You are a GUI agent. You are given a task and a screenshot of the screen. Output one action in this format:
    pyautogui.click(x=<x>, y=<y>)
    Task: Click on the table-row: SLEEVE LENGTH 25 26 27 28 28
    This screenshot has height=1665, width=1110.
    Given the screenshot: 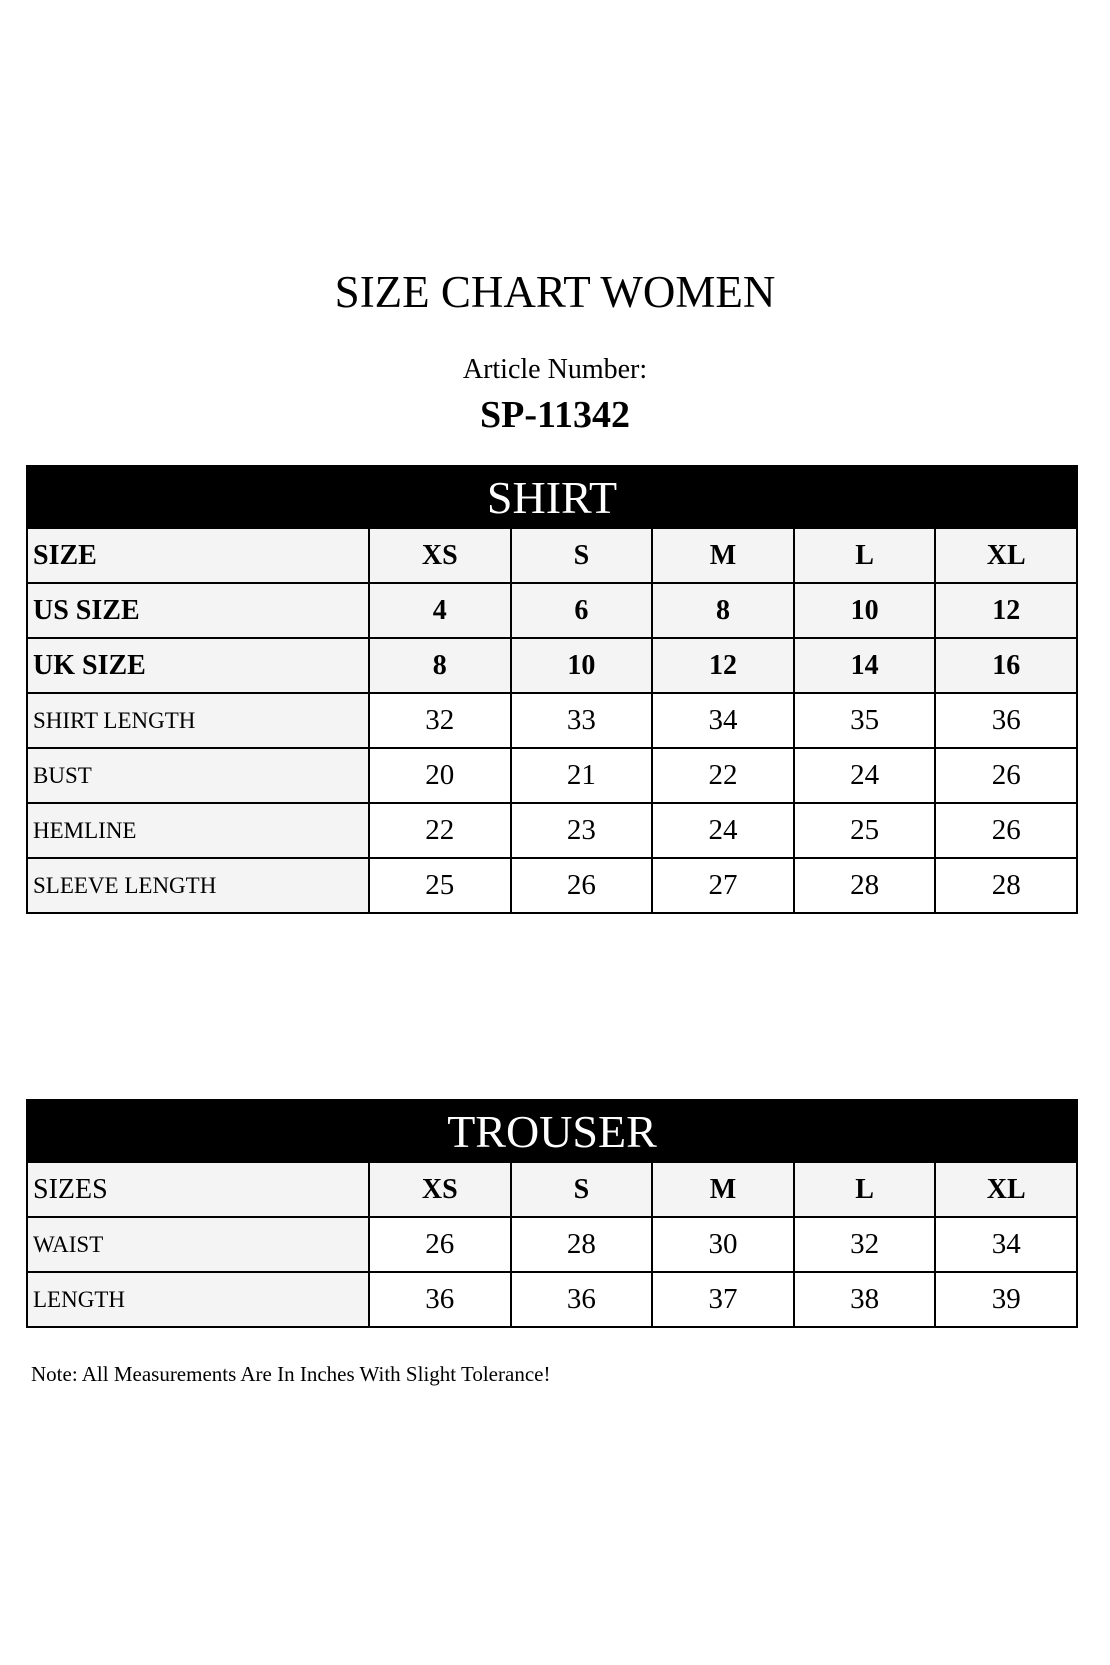 What is the action you would take?
    pyautogui.click(x=552, y=885)
    